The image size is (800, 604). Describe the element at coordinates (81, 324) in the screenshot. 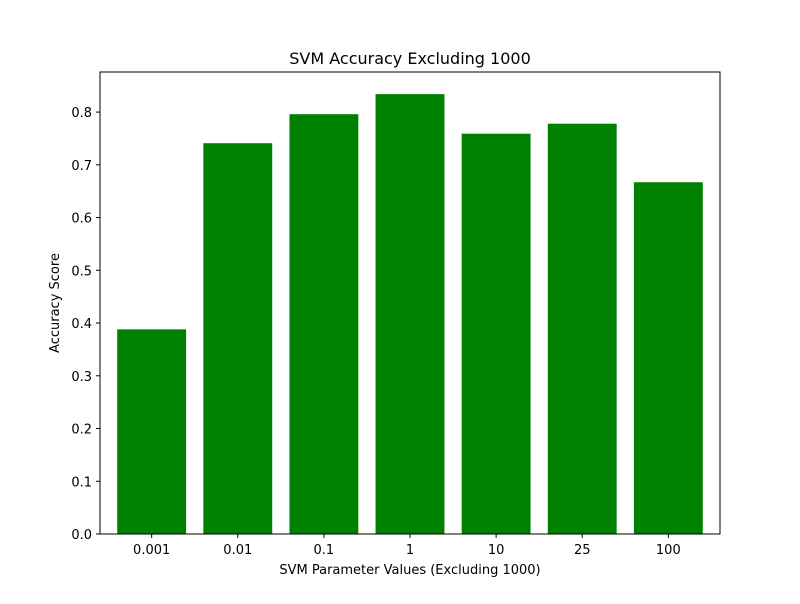

I see `y-tick-label: 0.4` at that location.